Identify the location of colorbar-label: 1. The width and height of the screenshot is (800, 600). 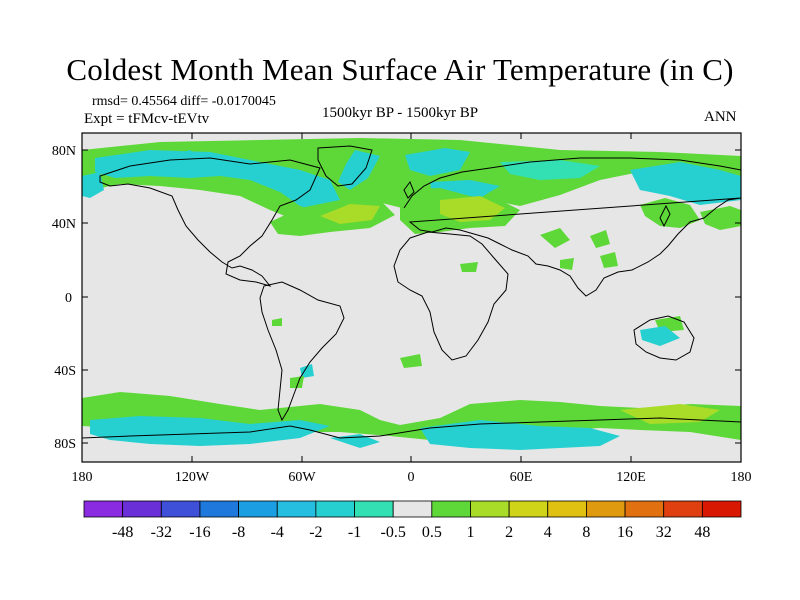
(470, 532).